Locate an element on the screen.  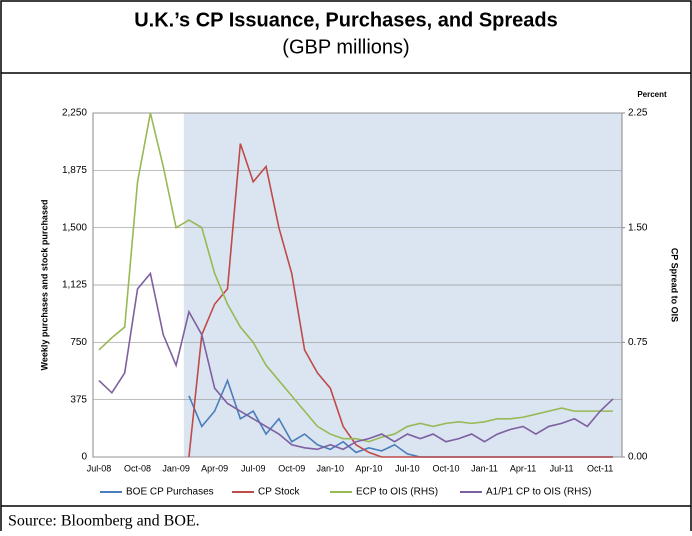
y-tick-label: 750 is located at coordinates (78, 342).